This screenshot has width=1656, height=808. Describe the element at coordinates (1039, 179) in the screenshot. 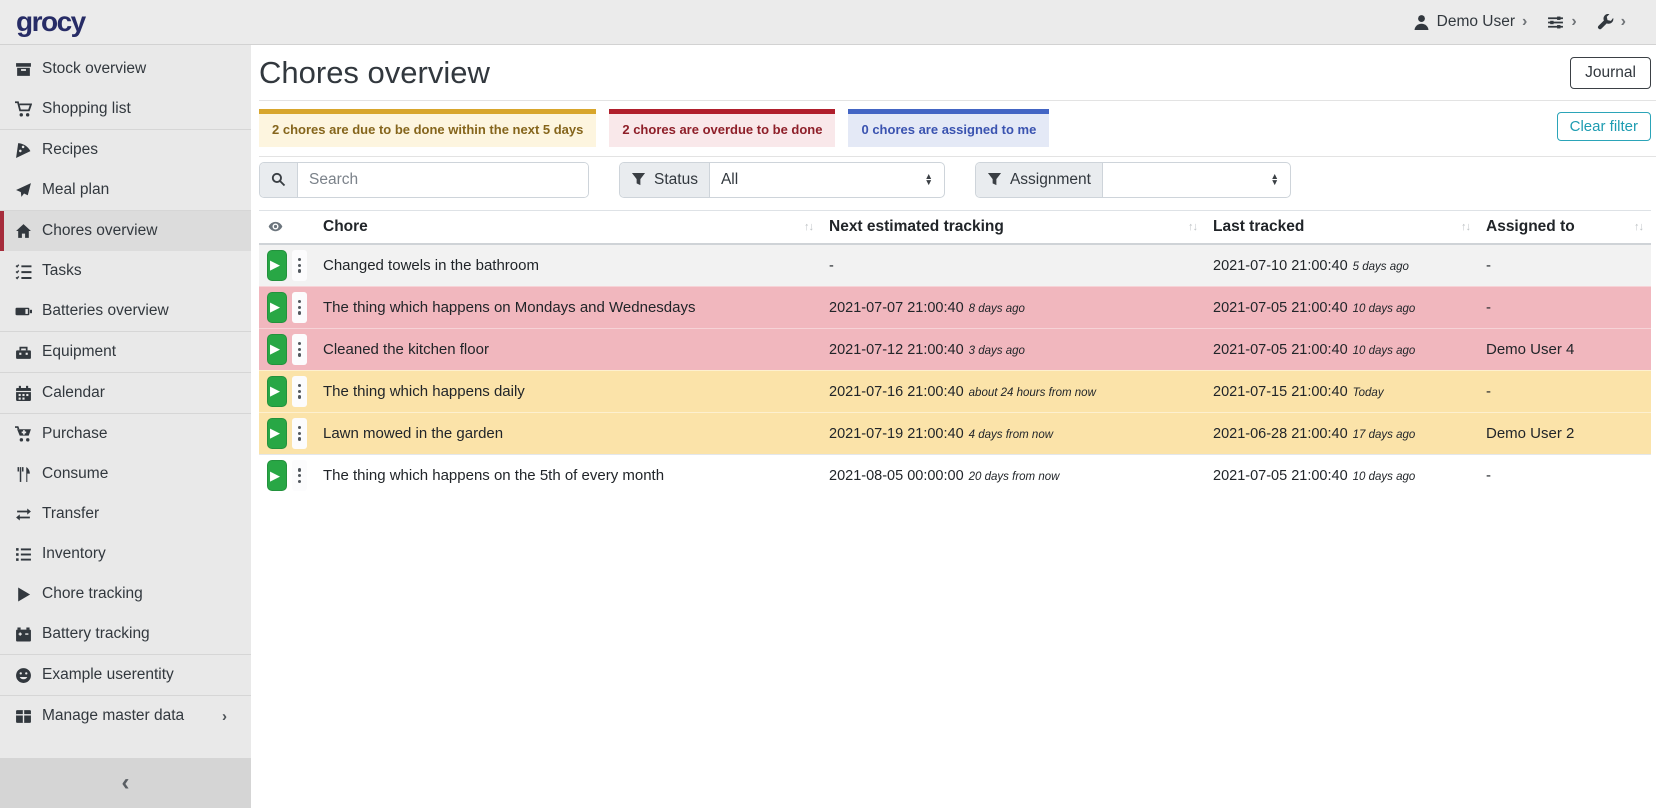

I see `assignment-addon: Assignment` at that location.